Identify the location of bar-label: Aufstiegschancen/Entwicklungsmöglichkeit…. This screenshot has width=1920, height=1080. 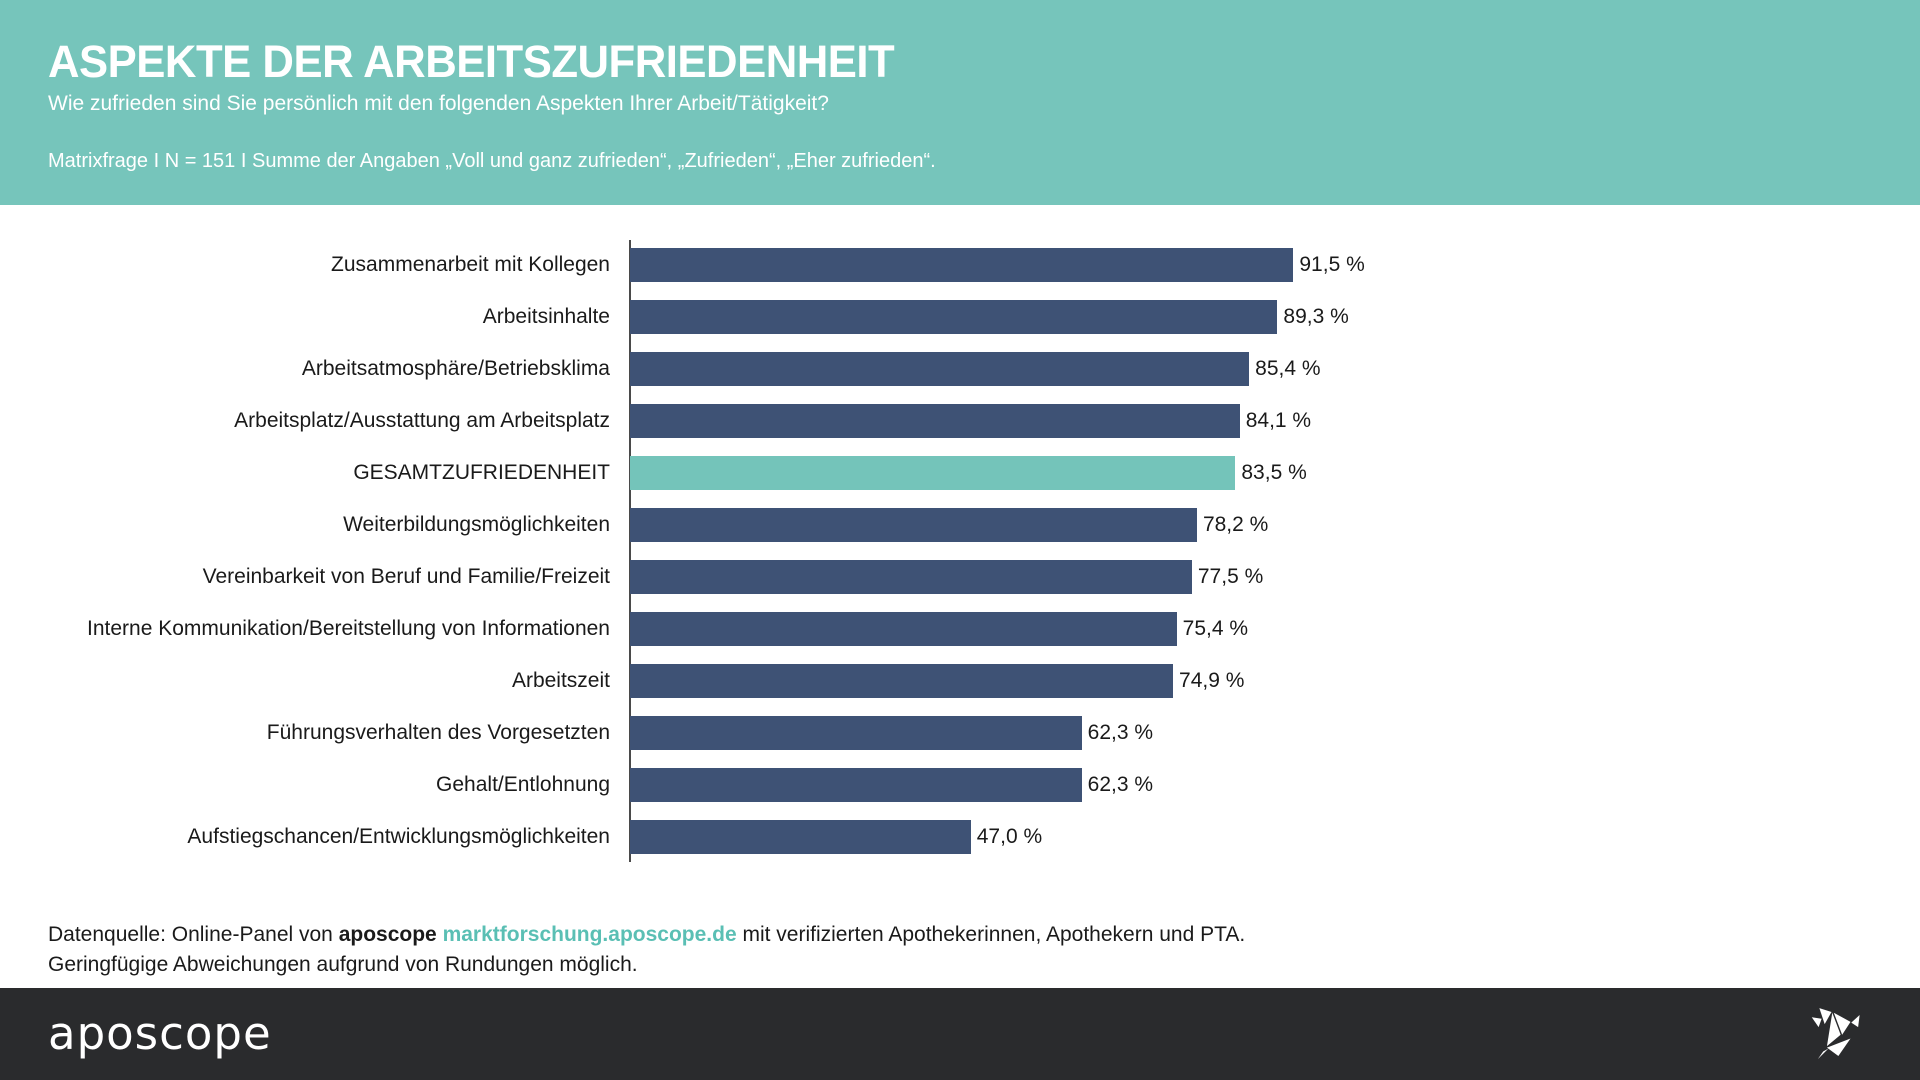
(398, 836).